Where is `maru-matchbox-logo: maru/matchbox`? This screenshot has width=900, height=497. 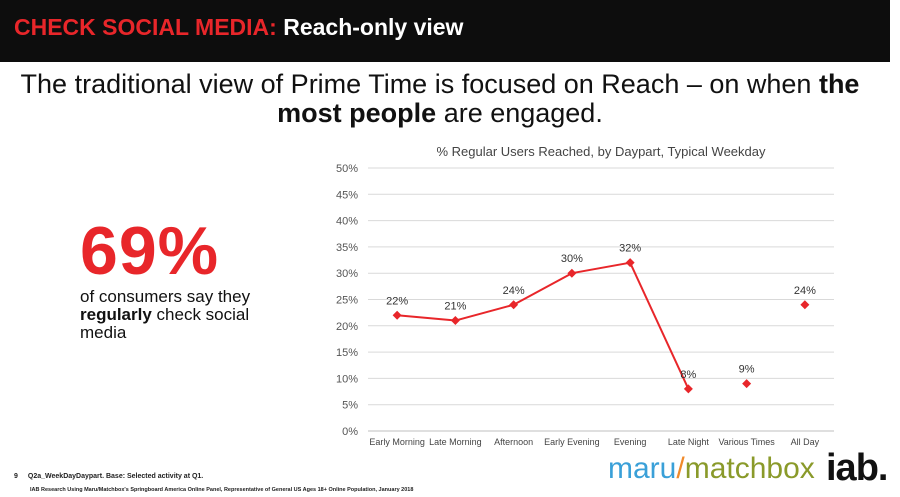 maru-matchbox-logo: maru/matchbox is located at coordinates (711, 469).